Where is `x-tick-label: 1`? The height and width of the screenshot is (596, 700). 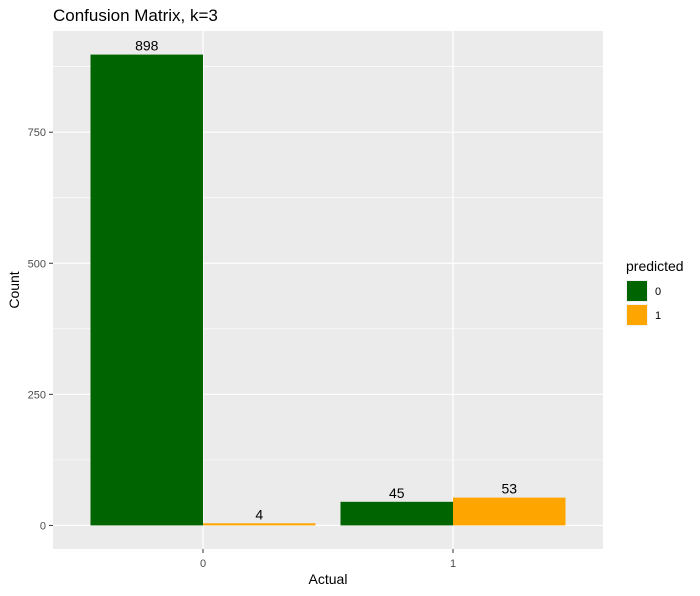
x-tick-label: 1 is located at coordinates (453, 564).